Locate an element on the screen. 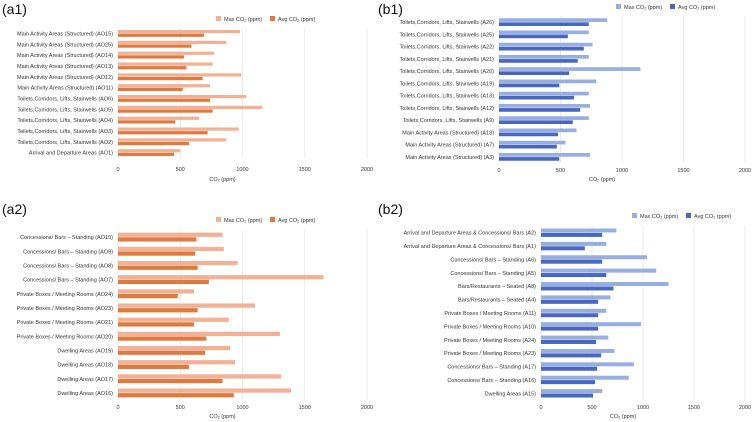  legend-swatch-max is located at coordinates (218, 219).